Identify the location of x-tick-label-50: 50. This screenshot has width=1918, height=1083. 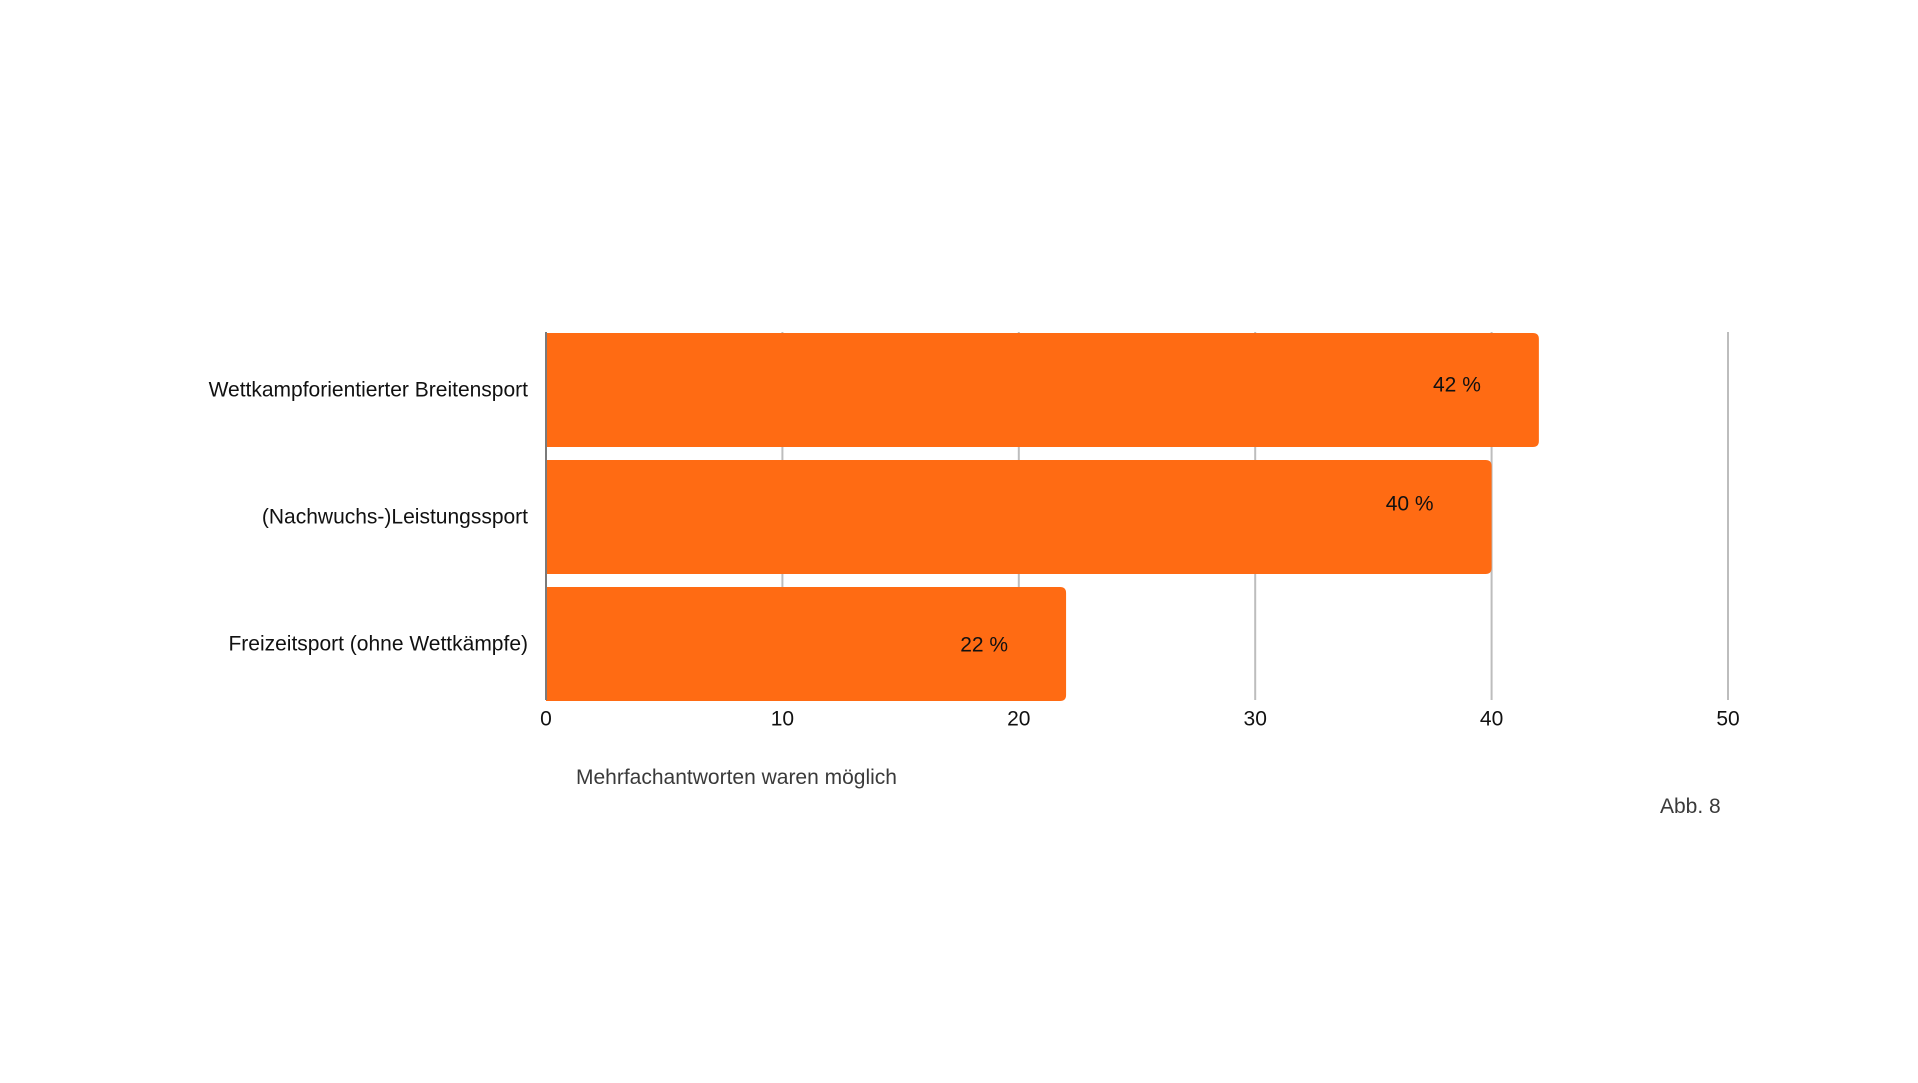
(1727, 719).